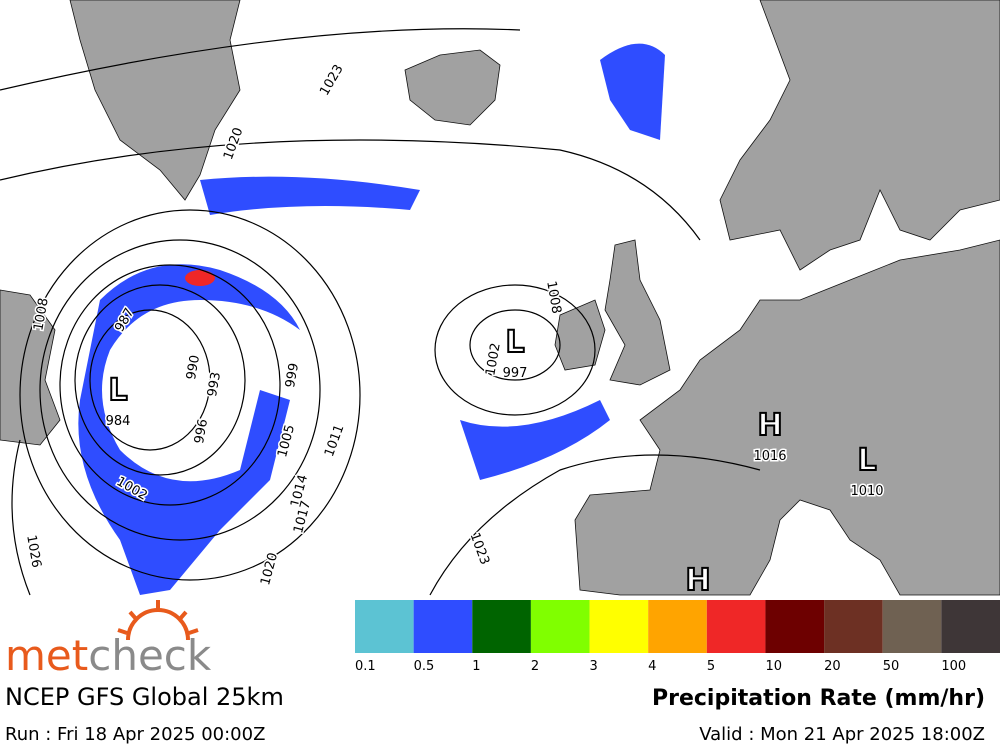 This screenshot has height=749, width=1000. I want to click on legend-title: Precipitation Rate (mm/hr), so click(818, 698).